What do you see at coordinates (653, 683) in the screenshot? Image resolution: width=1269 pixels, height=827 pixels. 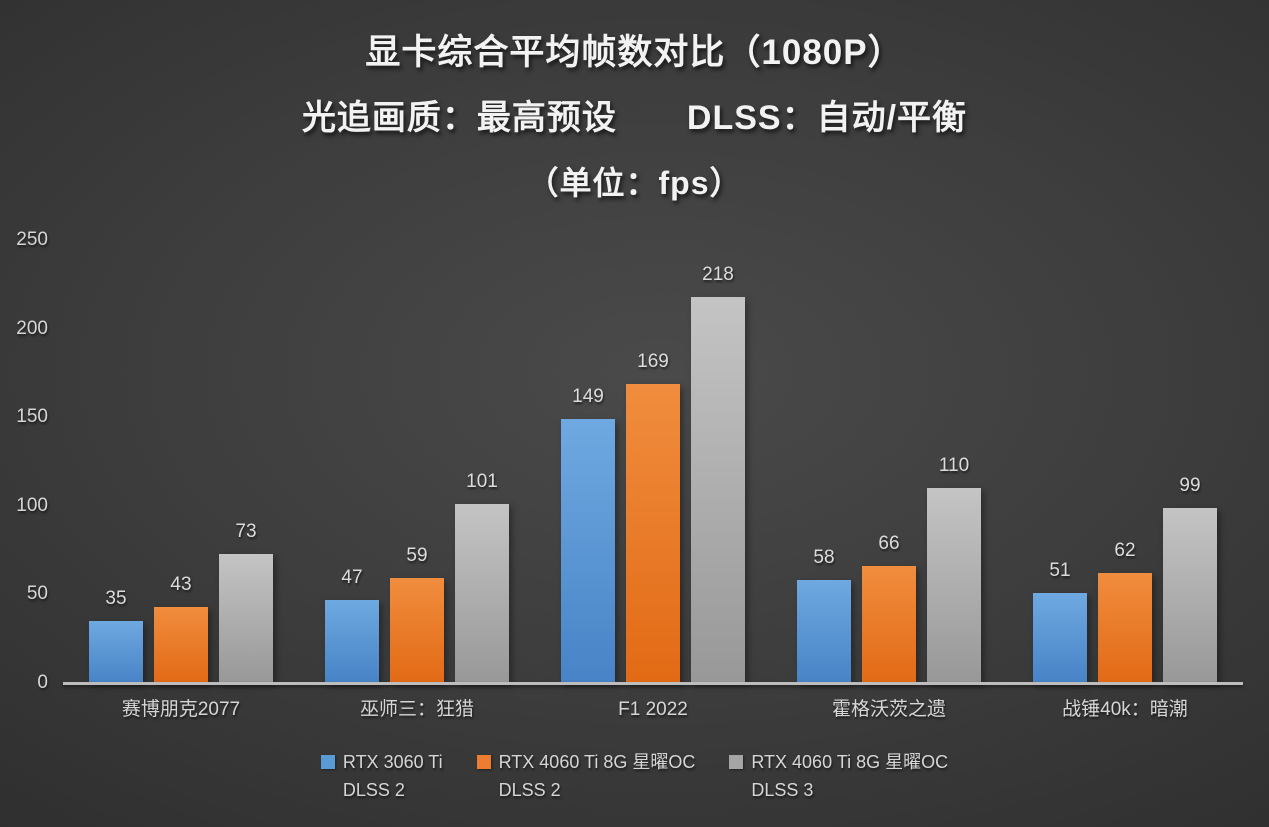 I see `x-axis-line` at bounding box center [653, 683].